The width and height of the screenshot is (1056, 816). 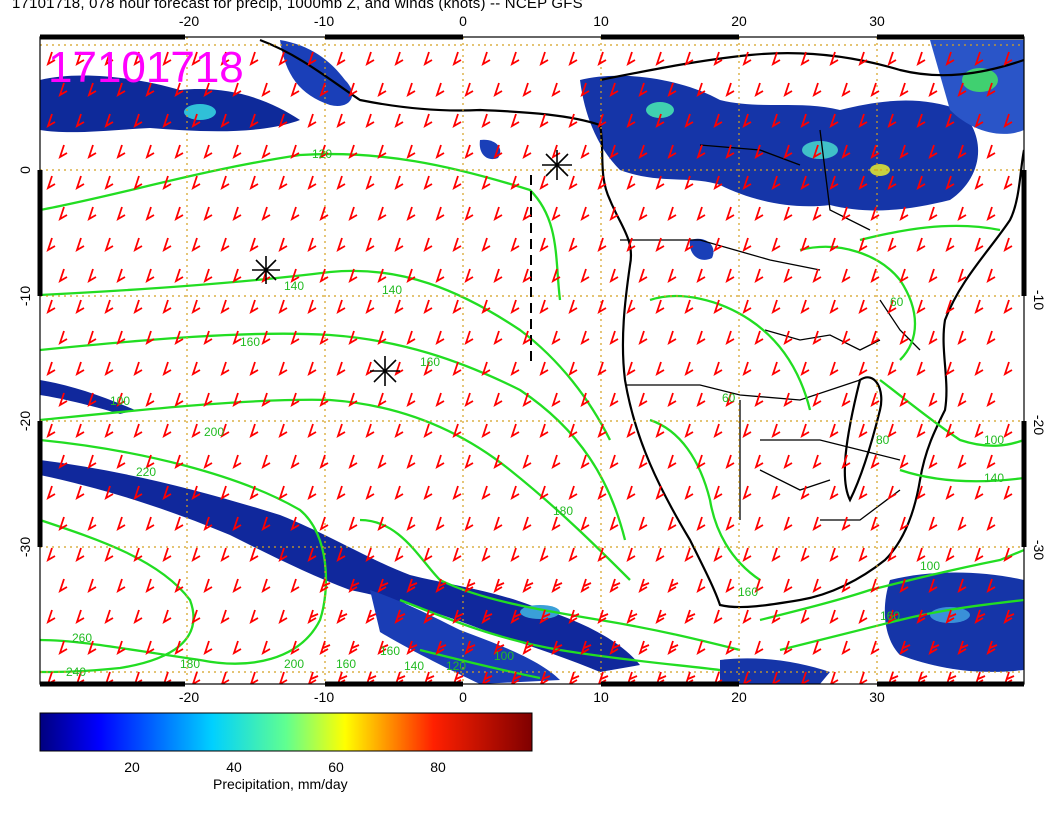 I want to click on lat-label-left: -20, so click(x=25, y=421).